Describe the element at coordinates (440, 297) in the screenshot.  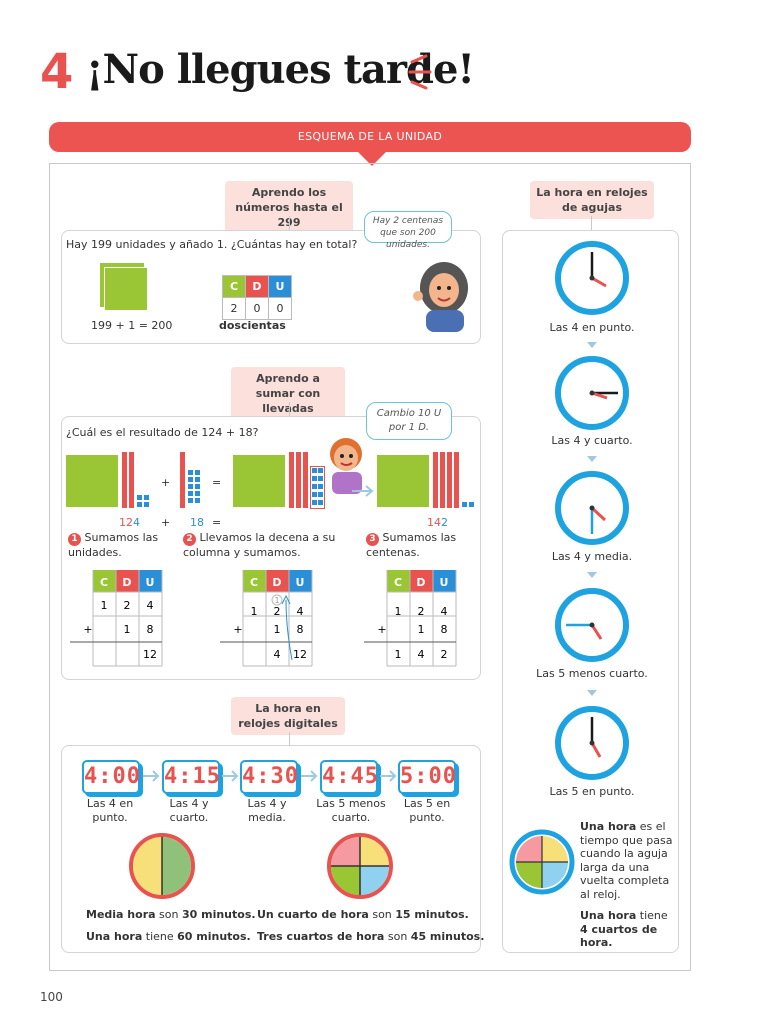
I see `girl-character-icon` at that location.